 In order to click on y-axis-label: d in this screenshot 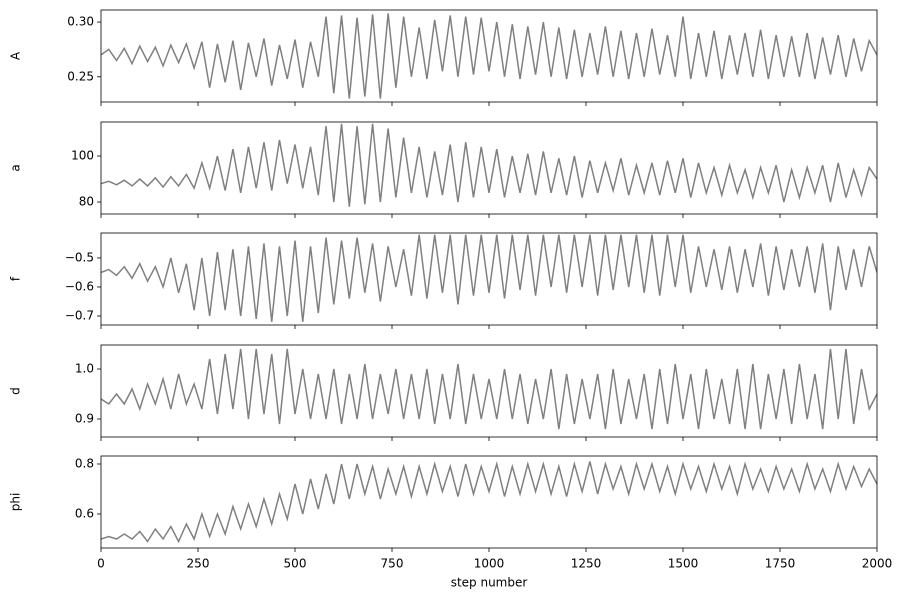, I will do `click(16, 391)`.